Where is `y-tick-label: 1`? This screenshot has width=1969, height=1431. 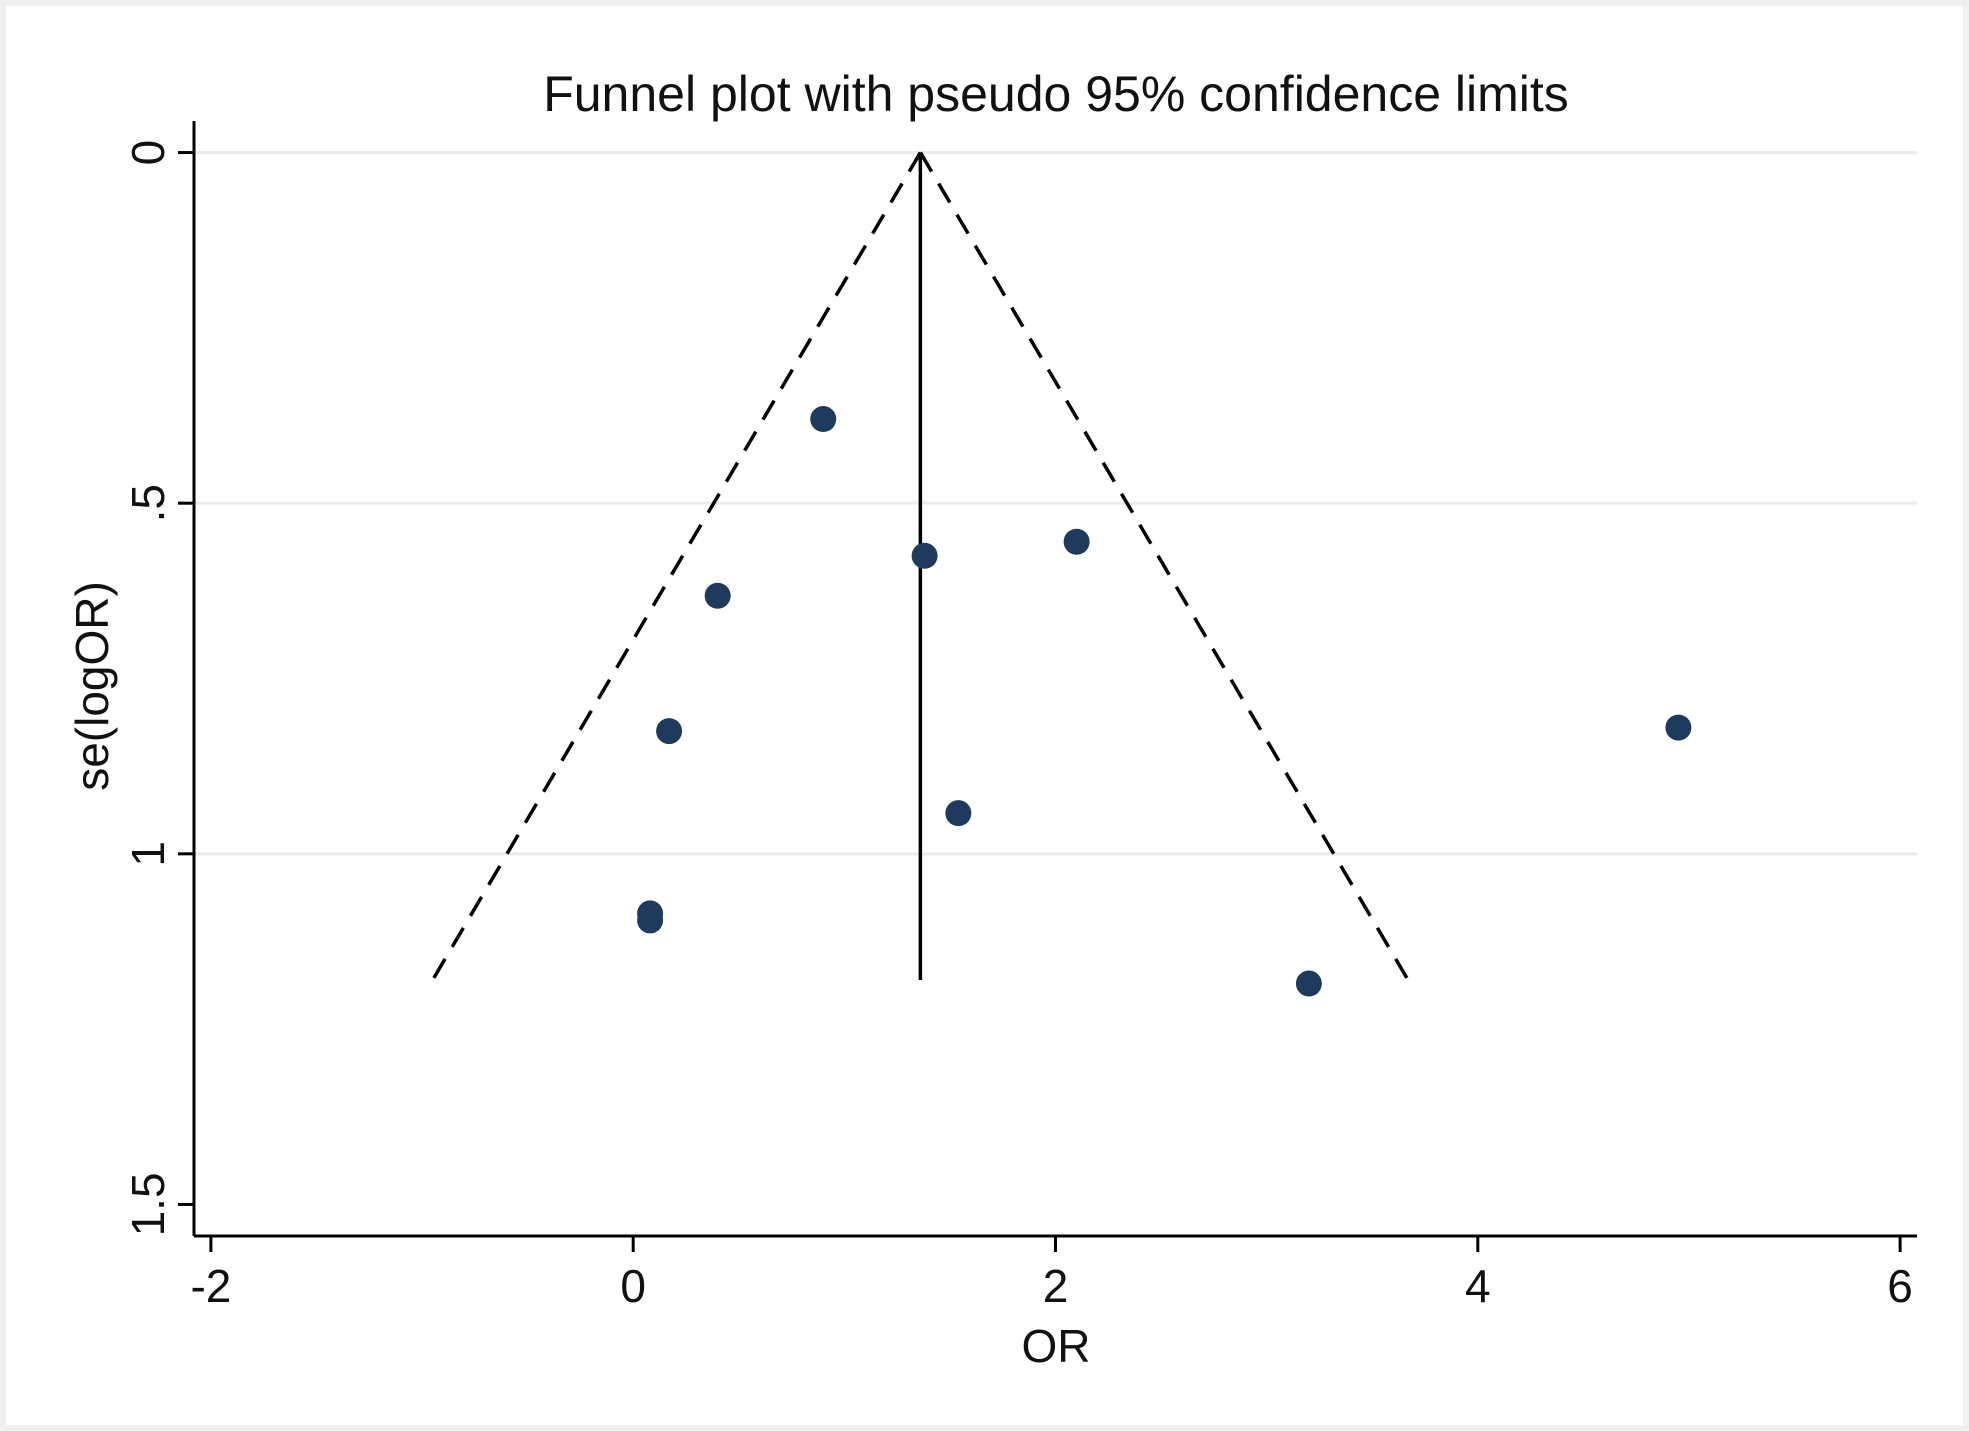 y-tick-label: 1 is located at coordinates (148, 854).